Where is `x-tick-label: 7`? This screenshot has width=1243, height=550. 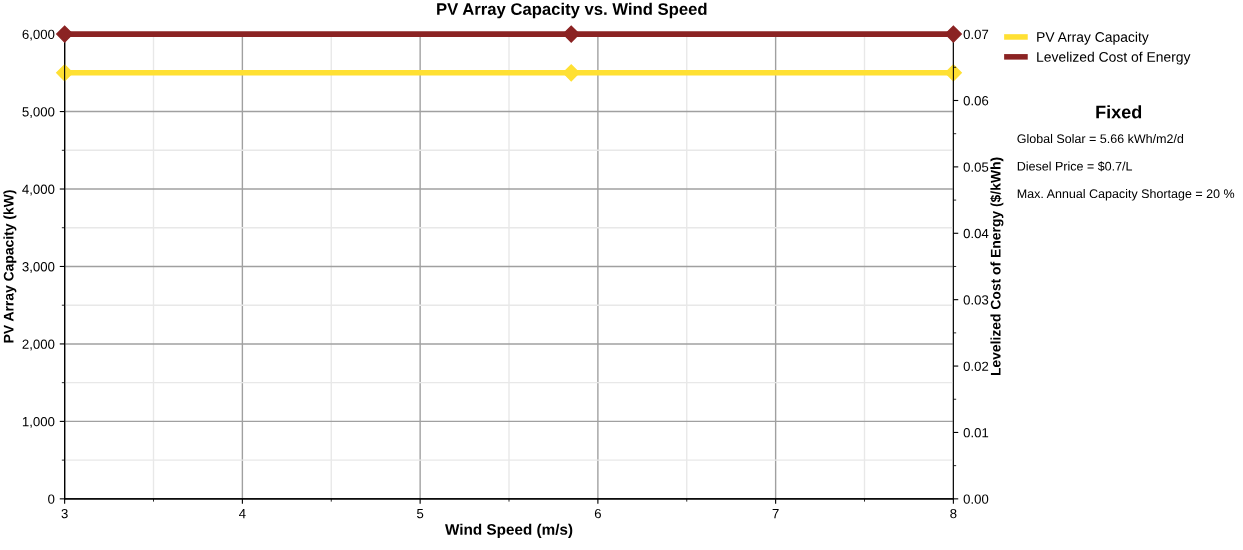 x-tick-label: 7 is located at coordinates (775, 514).